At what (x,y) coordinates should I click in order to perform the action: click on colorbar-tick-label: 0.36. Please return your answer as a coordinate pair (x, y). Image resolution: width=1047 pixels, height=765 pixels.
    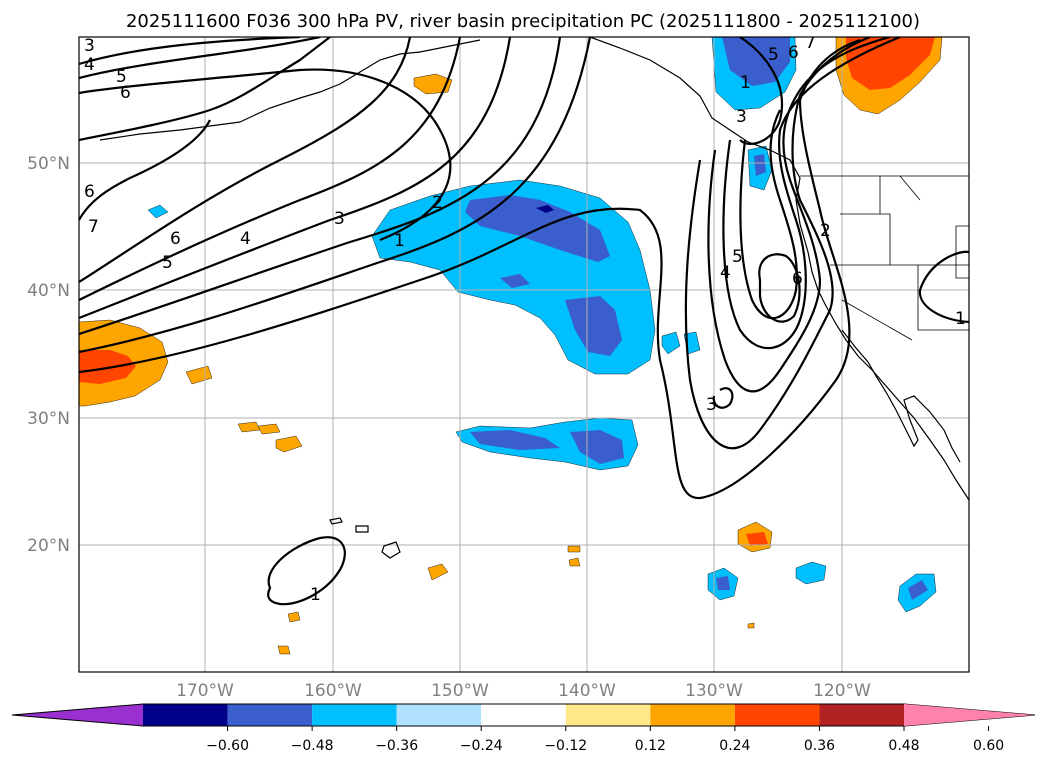
    Looking at the image, I should click on (819, 746).